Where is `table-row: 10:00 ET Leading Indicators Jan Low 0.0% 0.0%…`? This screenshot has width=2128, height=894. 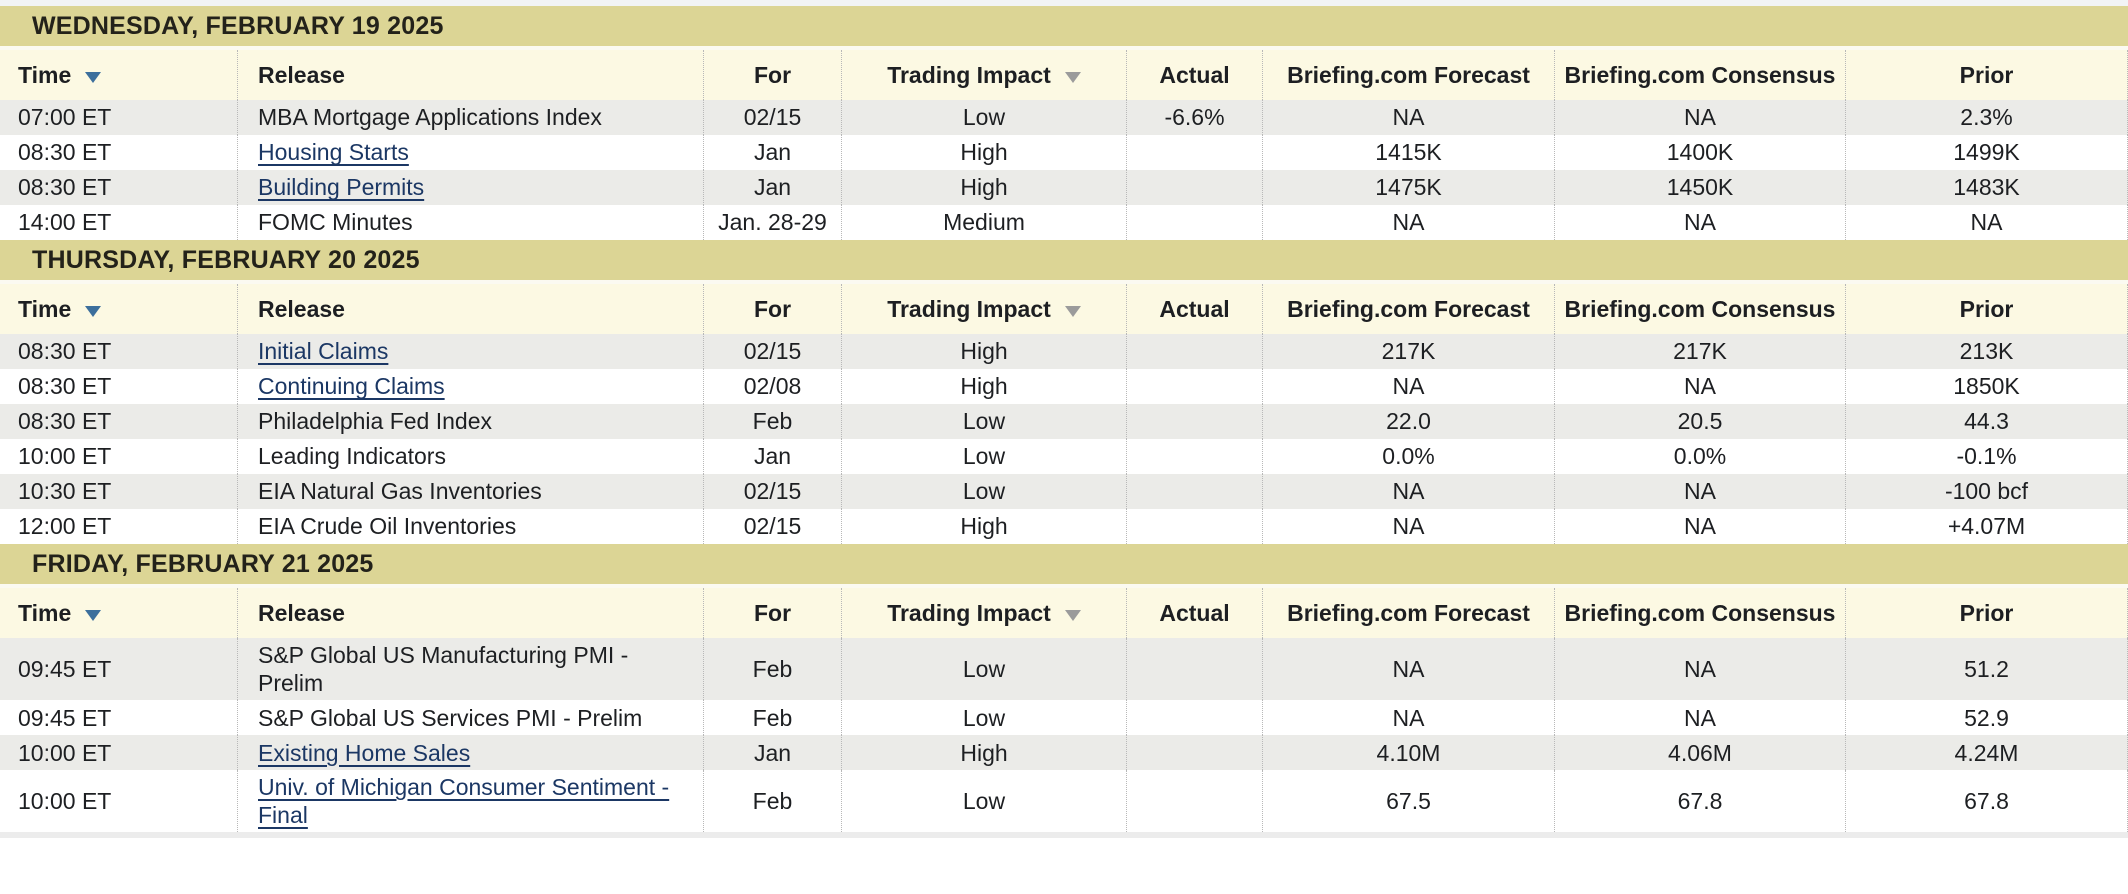
table-row: 10:00 ET Leading Indicators Jan Low 0.0% 0.0%… is located at coordinates (1064, 456).